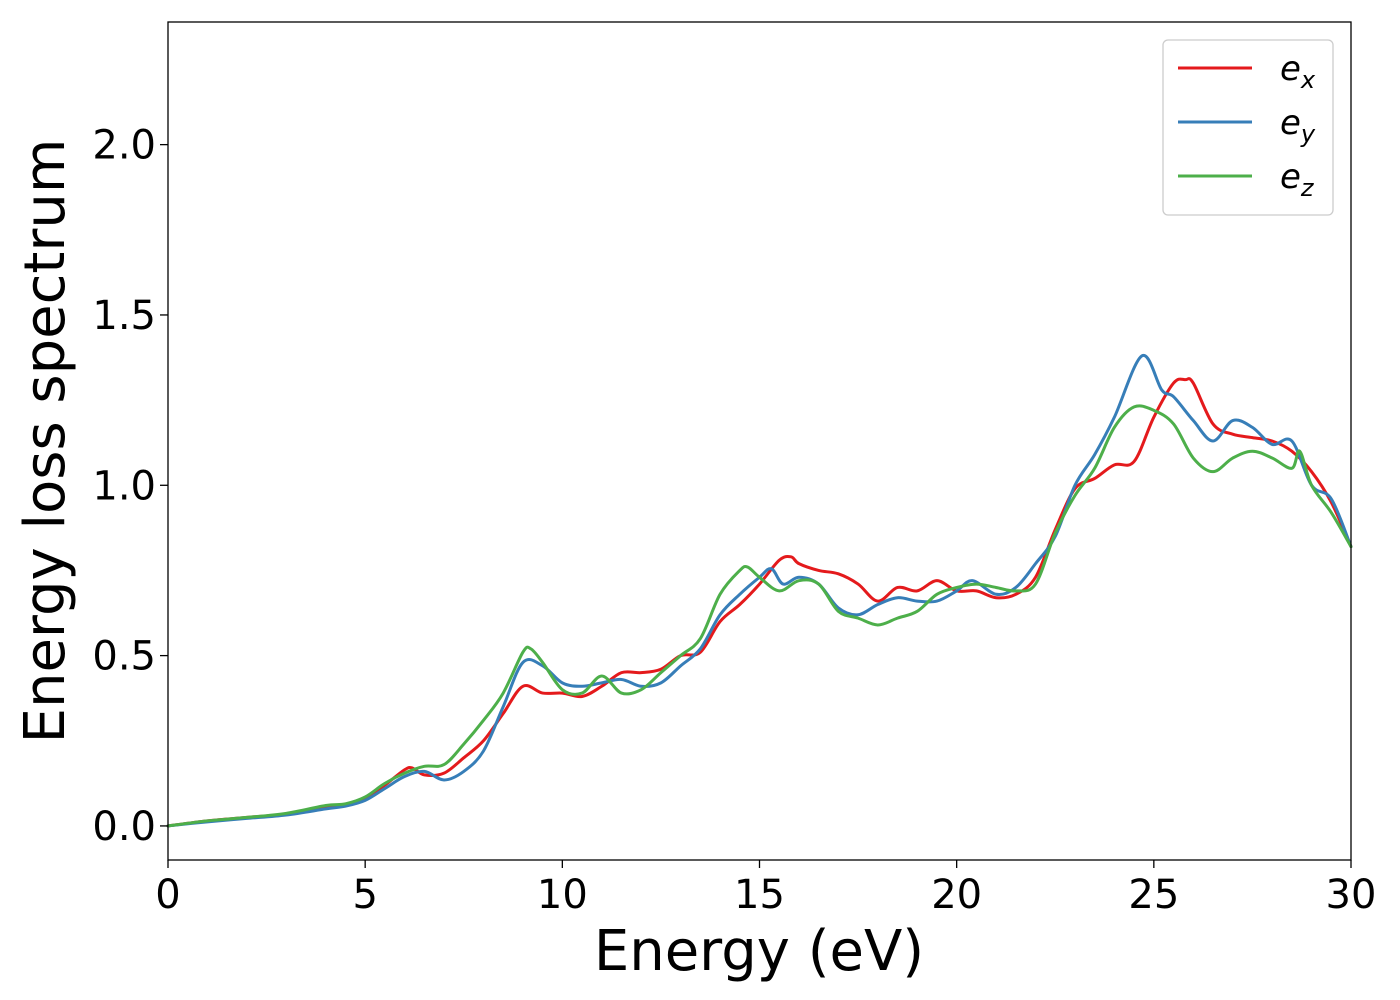  I want to click on y-tick-label: 1.5, so click(124, 316).